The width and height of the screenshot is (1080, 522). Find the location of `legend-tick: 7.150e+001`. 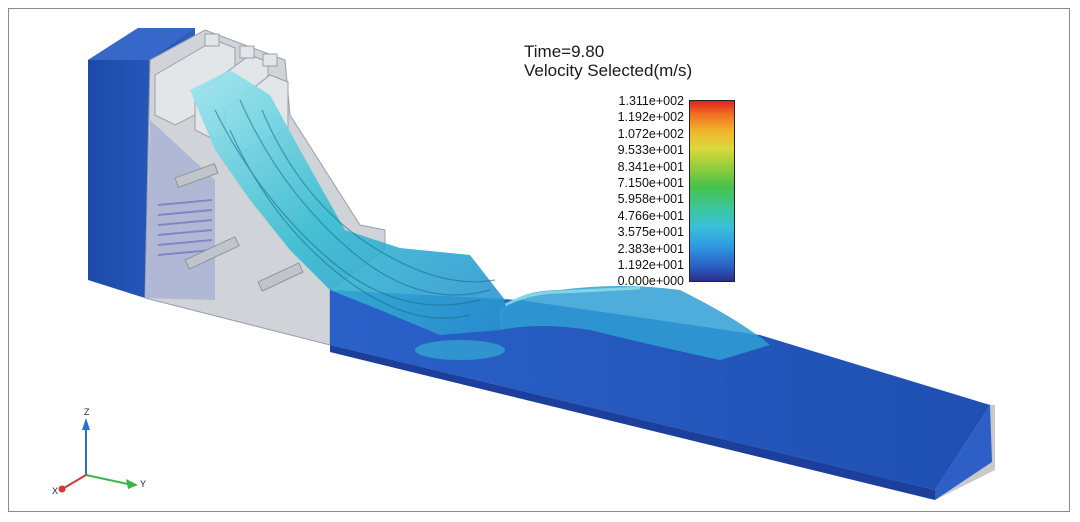

legend-tick: 7.150e+001 is located at coordinates (650, 183).